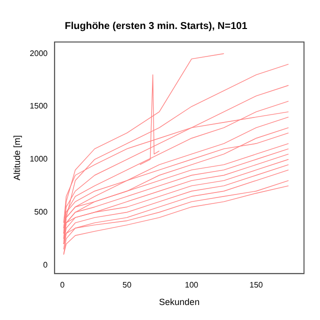 The width and height of the screenshot is (320, 320). Describe the element at coordinates (41, 211) in the screenshot. I see `y-tick-label: 500` at that location.